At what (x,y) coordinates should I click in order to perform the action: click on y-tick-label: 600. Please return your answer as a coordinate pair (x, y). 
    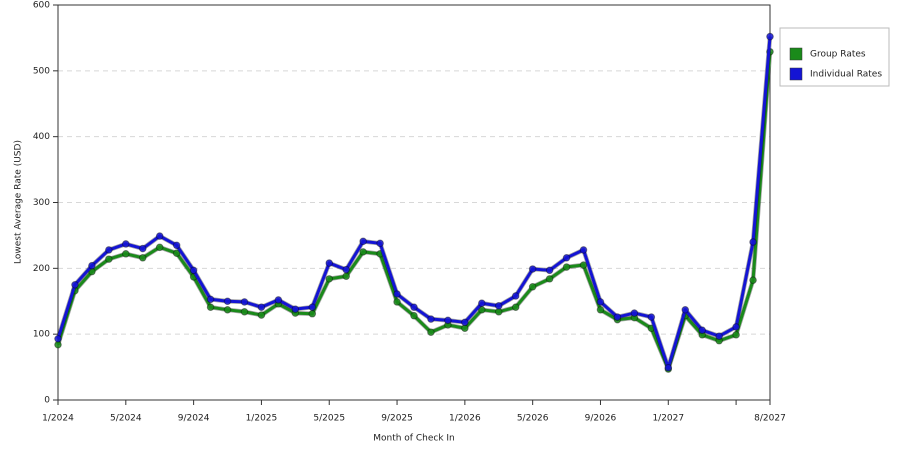
    Looking at the image, I should click on (41, 6).